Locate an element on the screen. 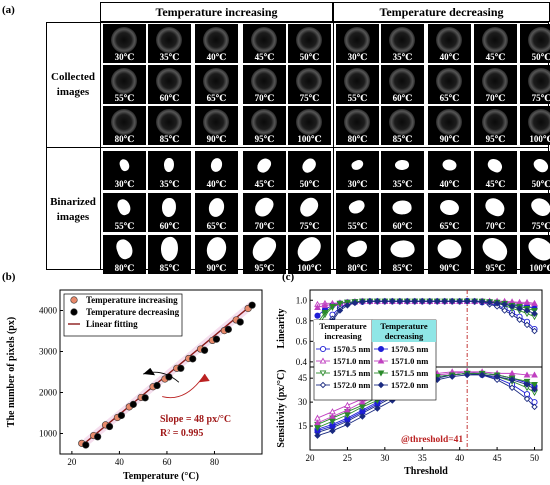  collected-image: 90℃ is located at coordinates (449, 125).